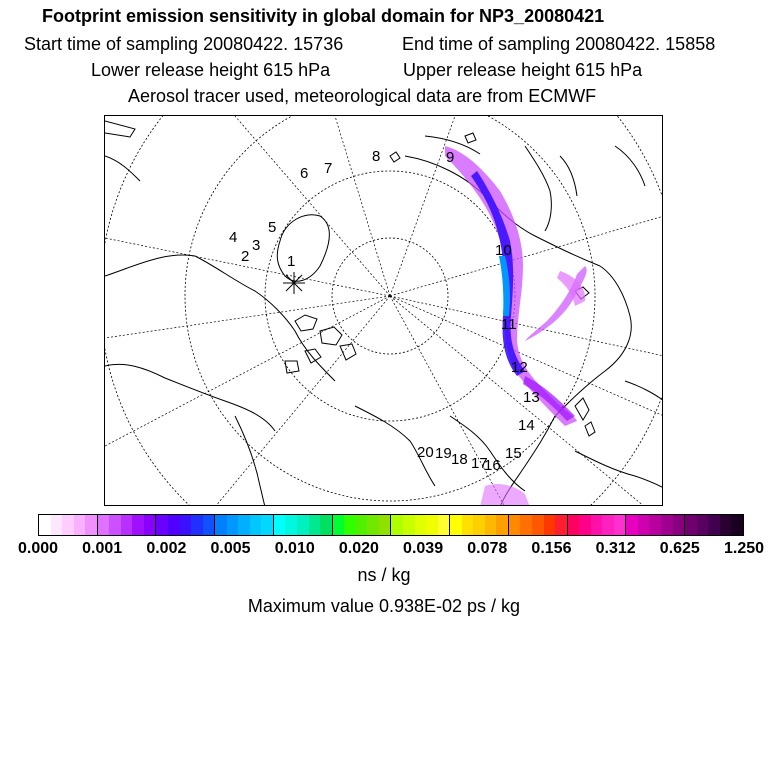 The width and height of the screenshot is (768, 768). I want to click on colorbar-tick-label: 0.625, so click(679, 548).